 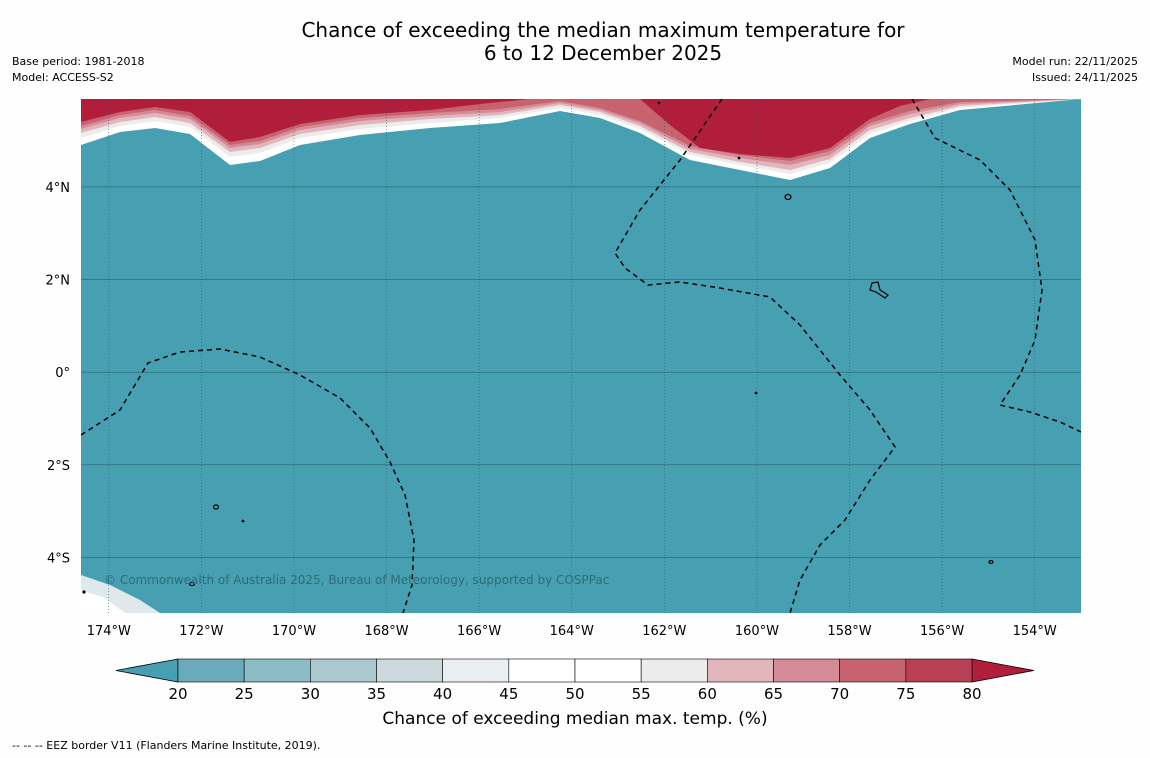 I want to click on lon-tick-label: 162°W, so click(x=664, y=631).